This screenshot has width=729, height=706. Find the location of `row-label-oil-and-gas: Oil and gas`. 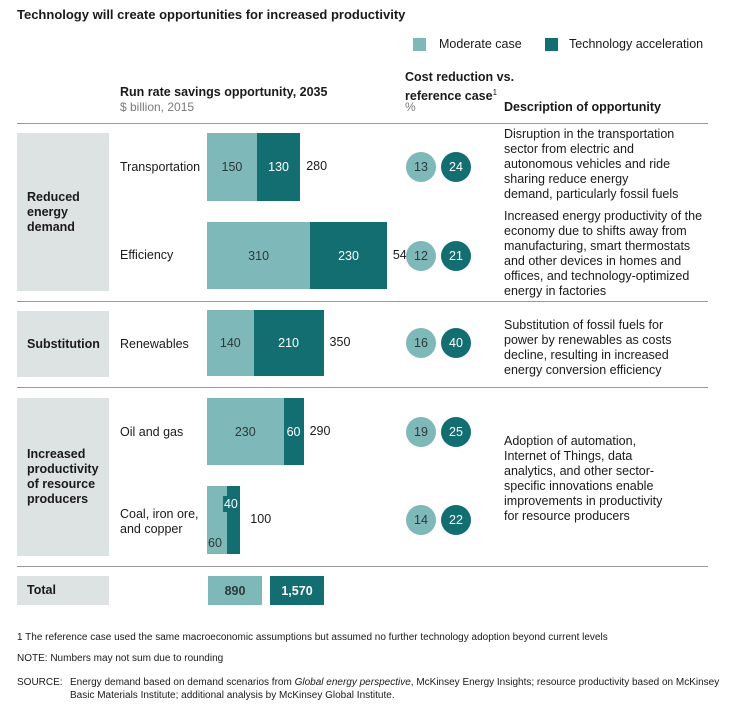

row-label-oil-and-gas: Oil and gas is located at coordinates (151, 432).